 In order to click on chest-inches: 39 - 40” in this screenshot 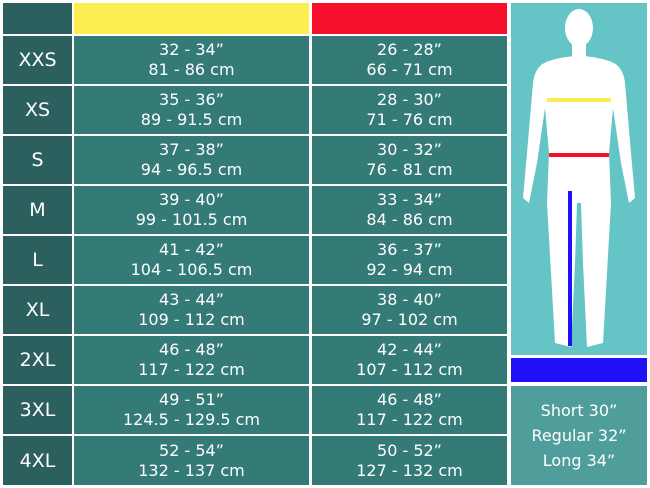, I will do `click(191, 199)`.